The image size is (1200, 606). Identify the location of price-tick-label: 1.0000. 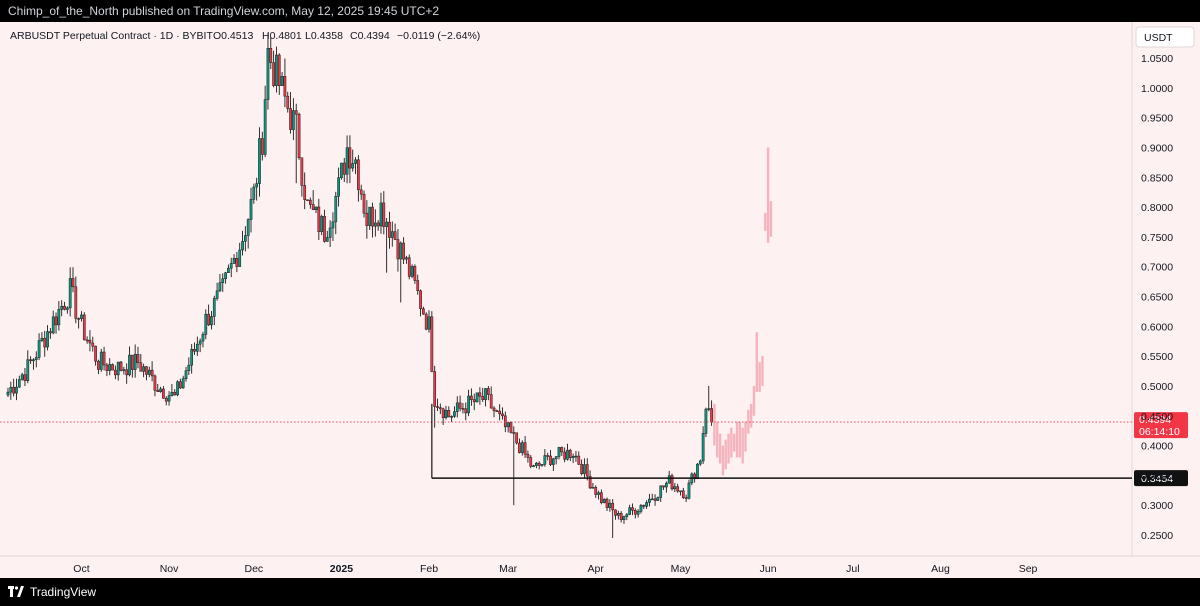
(1157, 89).